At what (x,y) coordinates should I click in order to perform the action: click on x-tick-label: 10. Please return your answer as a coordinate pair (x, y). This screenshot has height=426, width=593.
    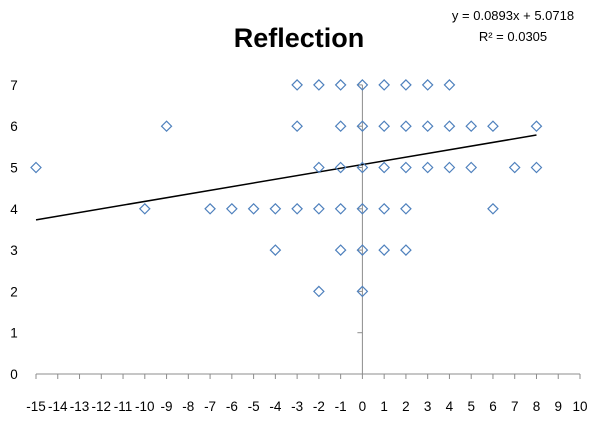
    Looking at the image, I should click on (579, 406).